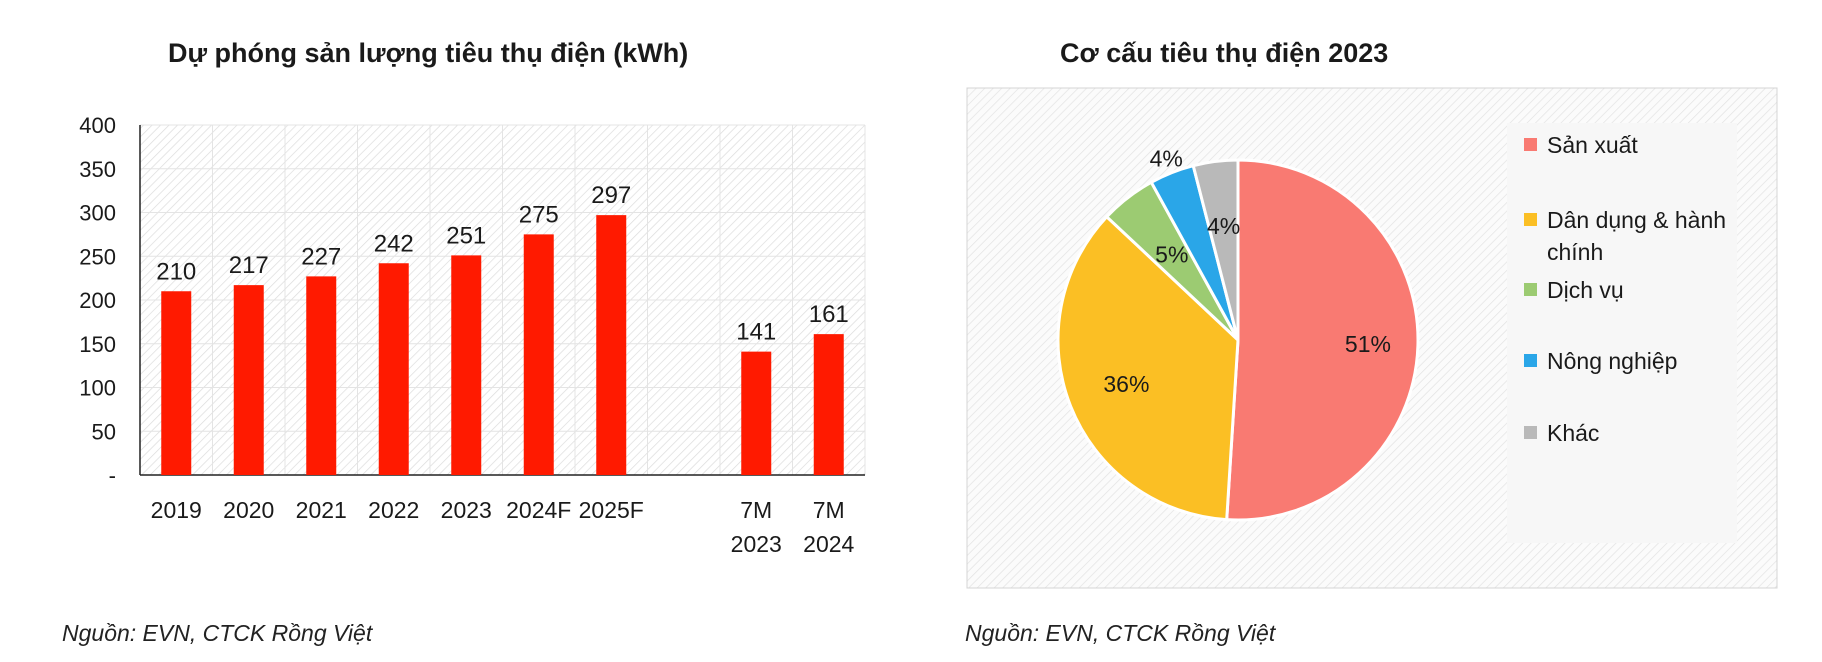 This screenshot has width=1822, height=662. What do you see at coordinates (1126, 384) in the screenshot?
I see `pie-data-label: 36%` at bounding box center [1126, 384].